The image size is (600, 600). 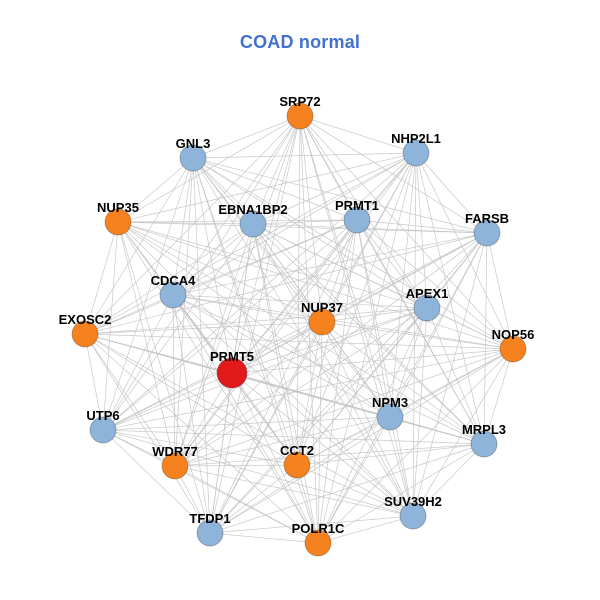 What do you see at coordinates (173, 295) in the screenshot?
I see `node-cdca4` at bounding box center [173, 295].